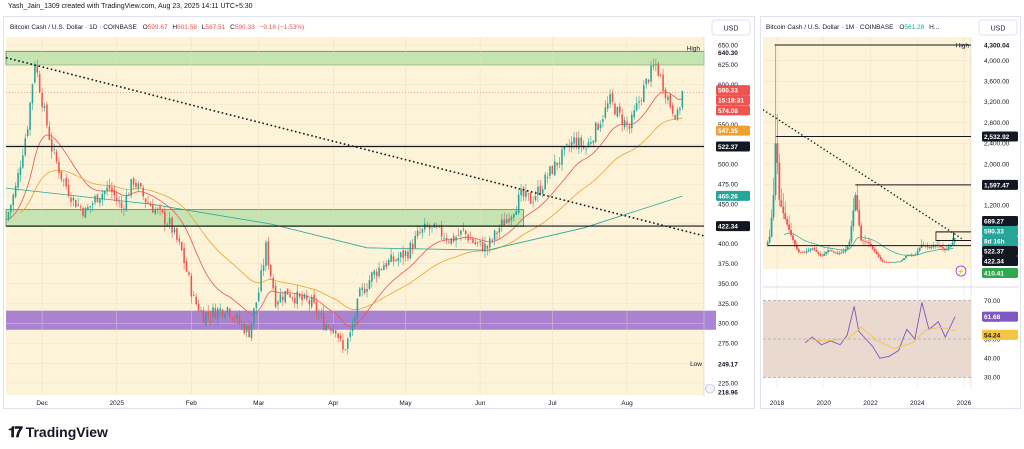  Describe the element at coordinates (728, 244) in the screenshot. I see `y-tick-label: 400.00` at that location.